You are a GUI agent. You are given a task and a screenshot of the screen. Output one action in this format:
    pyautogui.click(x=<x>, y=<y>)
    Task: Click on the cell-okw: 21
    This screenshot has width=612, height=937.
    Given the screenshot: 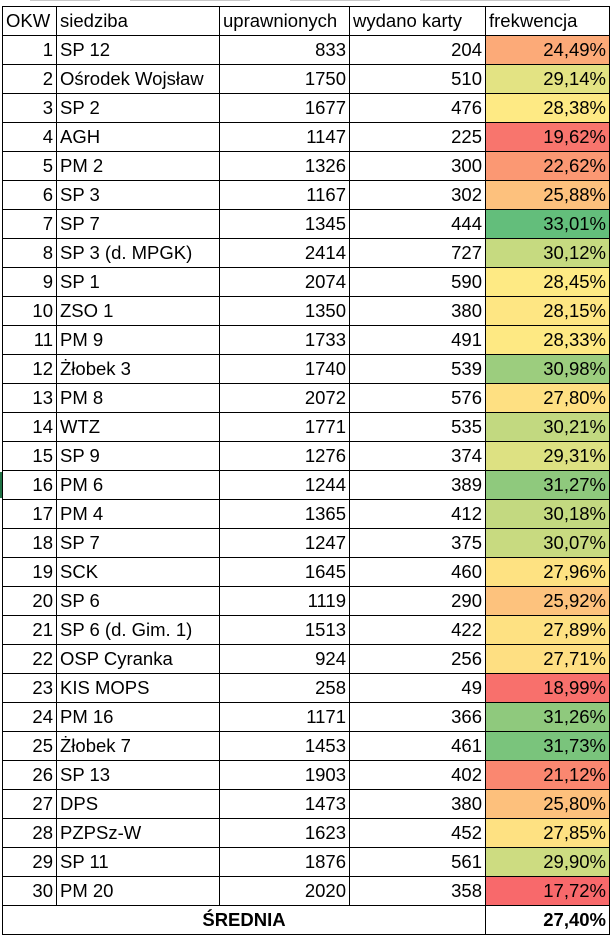 What is the action you would take?
    pyautogui.click(x=29, y=630)
    